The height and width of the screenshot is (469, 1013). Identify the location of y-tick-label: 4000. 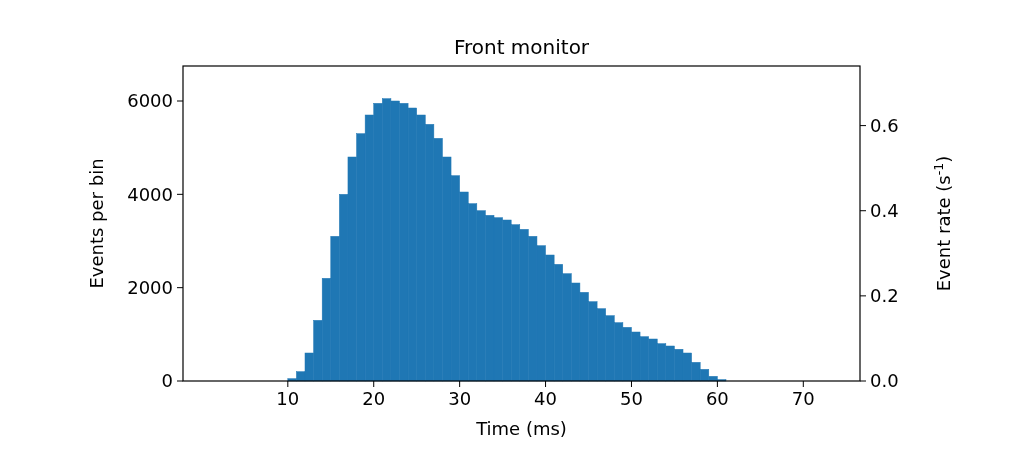
(150, 194).